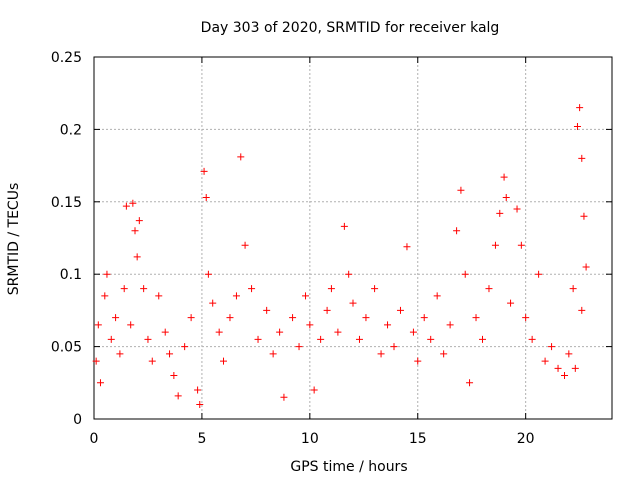 The height and width of the screenshot is (480, 640). I want to click on y-tick-label: 0.1, so click(71, 275).